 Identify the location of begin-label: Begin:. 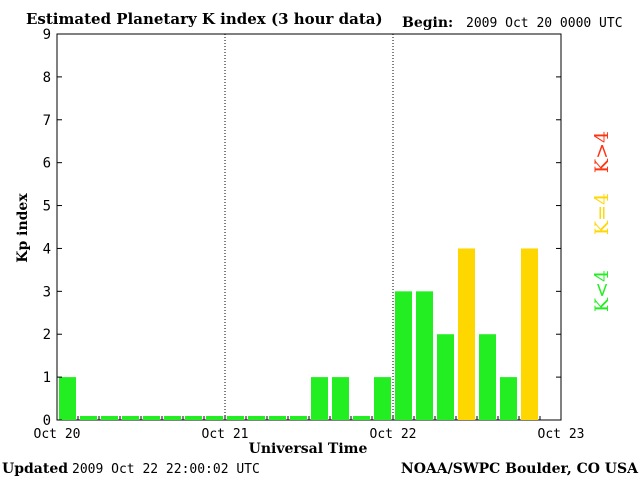
(427, 23).